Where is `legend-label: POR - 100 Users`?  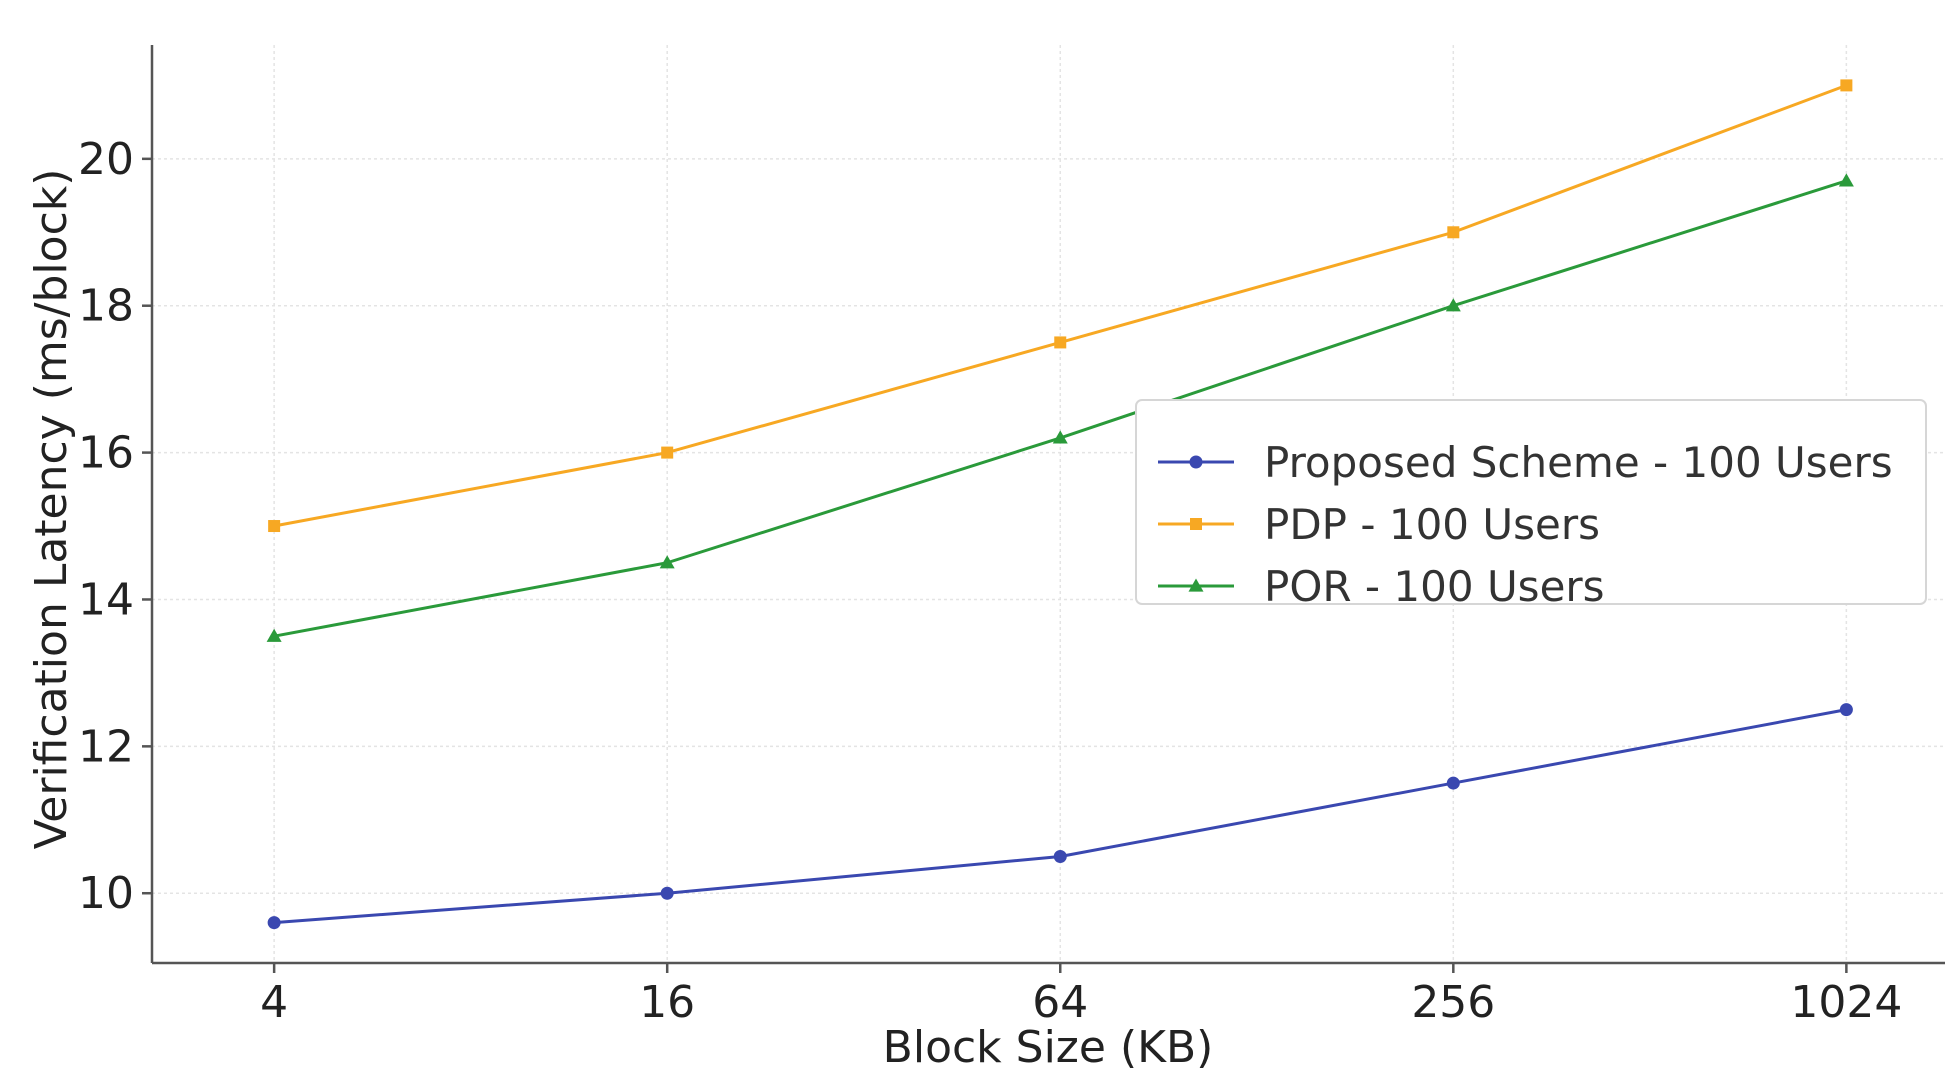 legend-label: POR - 100 Users is located at coordinates (1434, 586).